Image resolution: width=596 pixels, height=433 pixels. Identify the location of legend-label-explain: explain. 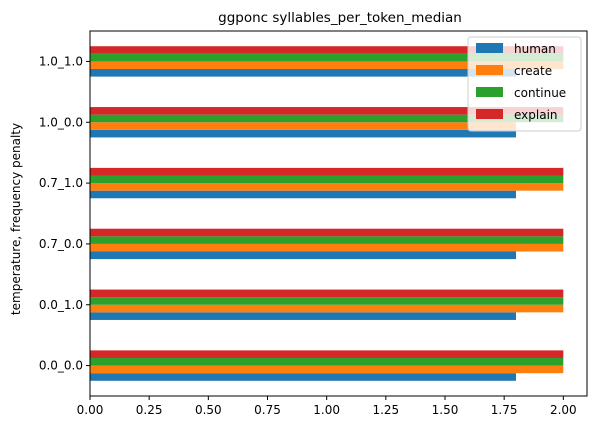
(536, 115).